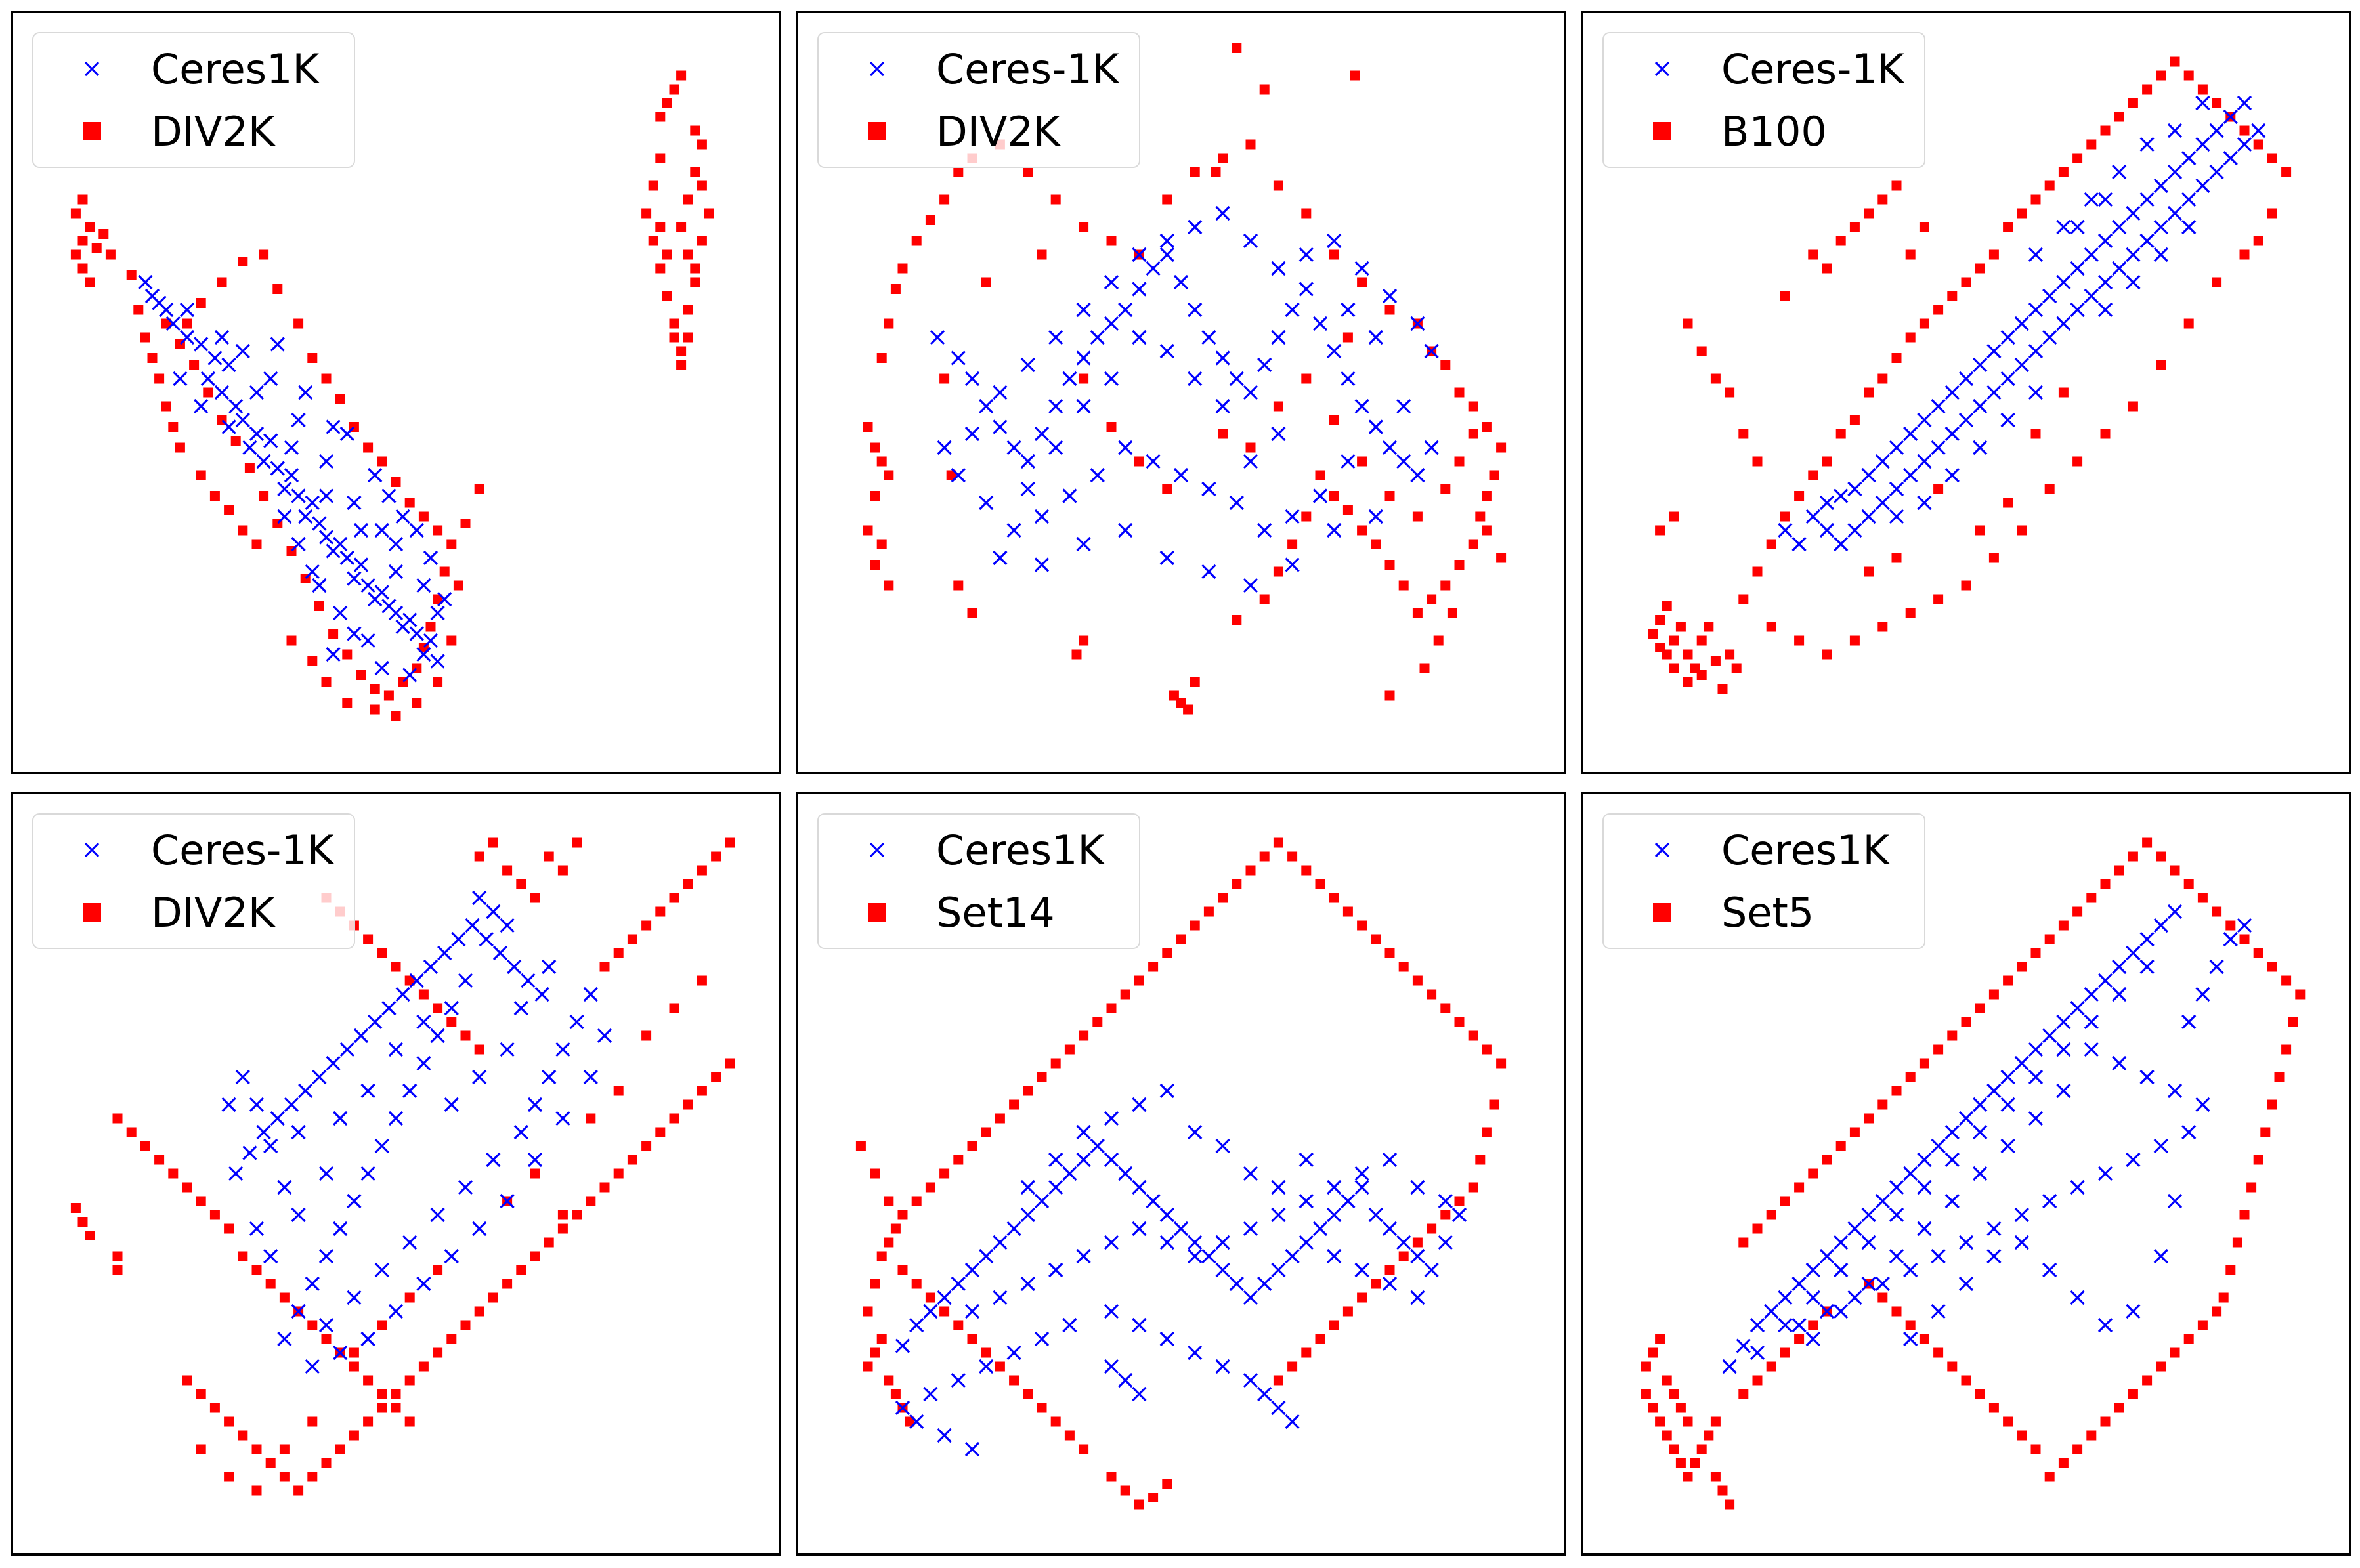 Image resolution: width=2360 pixels, height=1568 pixels. What do you see at coordinates (392, 395) in the screenshot?
I see `data-points` at bounding box center [392, 395].